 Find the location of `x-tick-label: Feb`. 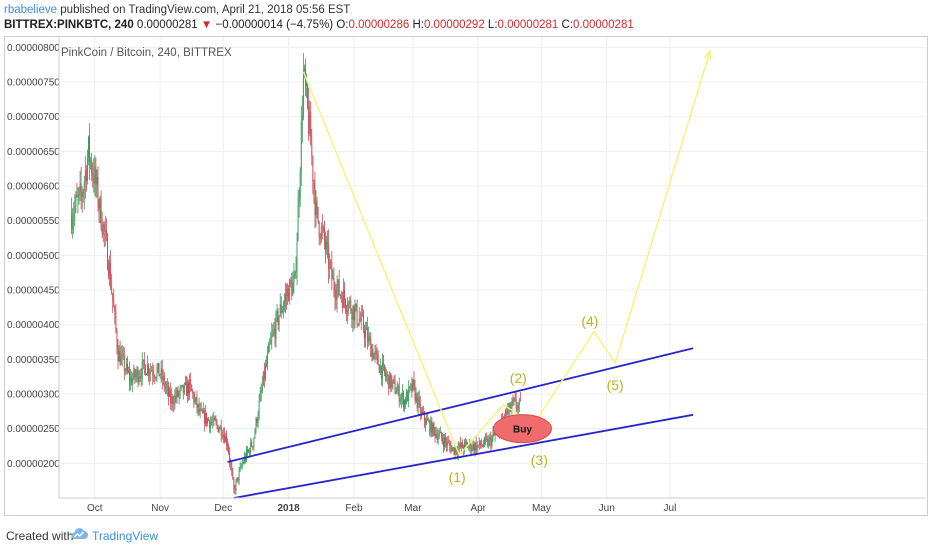

x-tick-label: Feb is located at coordinates (354, 508).